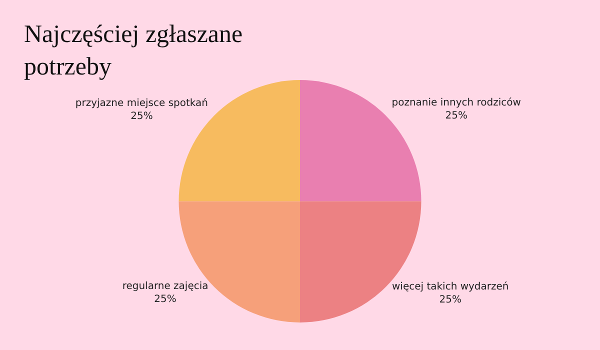 The image size is (600, 350). Describe the element at coordinates (450, 286) in the screenshot. I see `slice-label: więcej takich wydarzeń` at that location.